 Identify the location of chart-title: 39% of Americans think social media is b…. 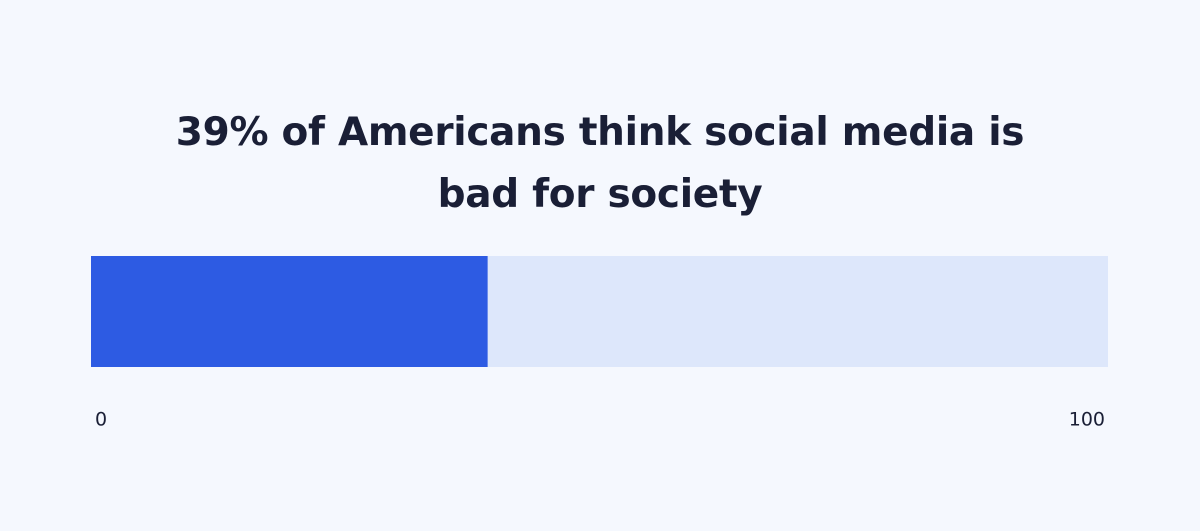
(600, 163).